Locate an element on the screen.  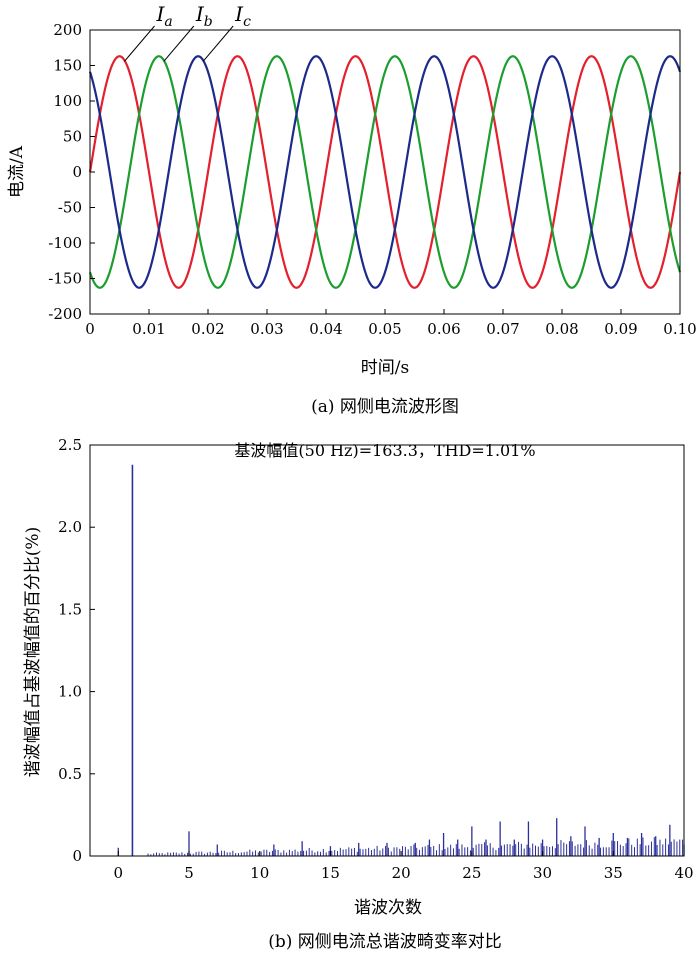
x-tick-label: 0.10 is located at coordinates (679, 329).